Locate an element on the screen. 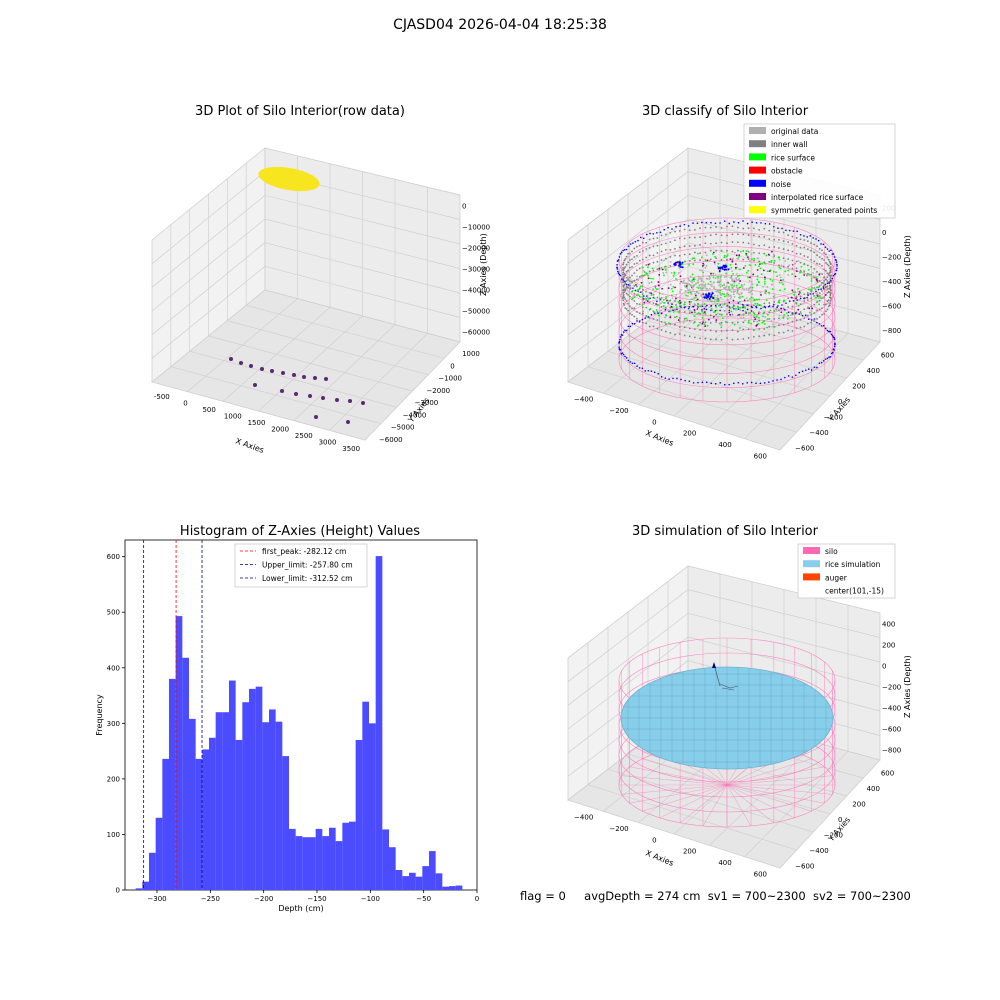 The height and width of the screenshot is (1000, 1000). z-tick-label: −60000 is located at coordinates (476, 333).